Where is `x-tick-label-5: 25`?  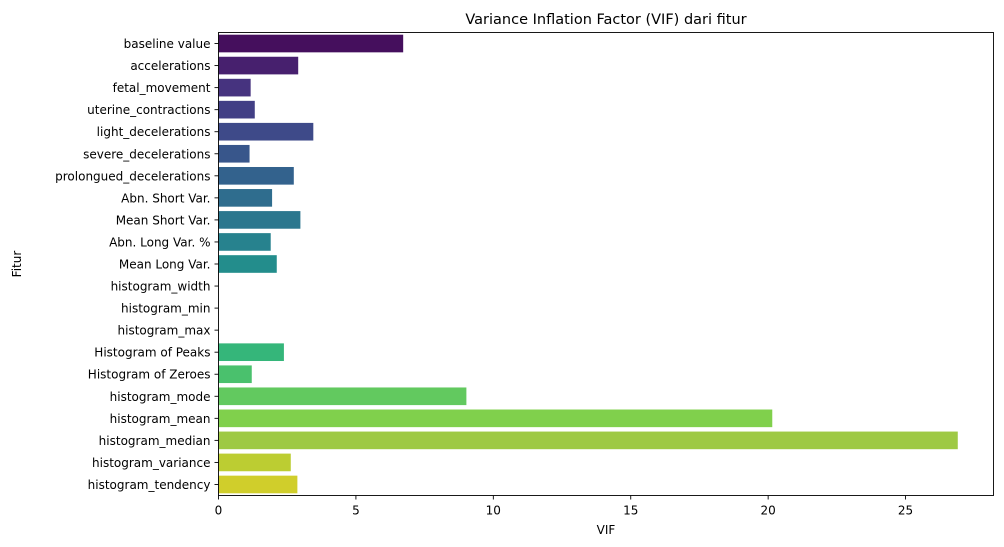
x-tick-label-5: 25 is located at coordinates (905, 511).